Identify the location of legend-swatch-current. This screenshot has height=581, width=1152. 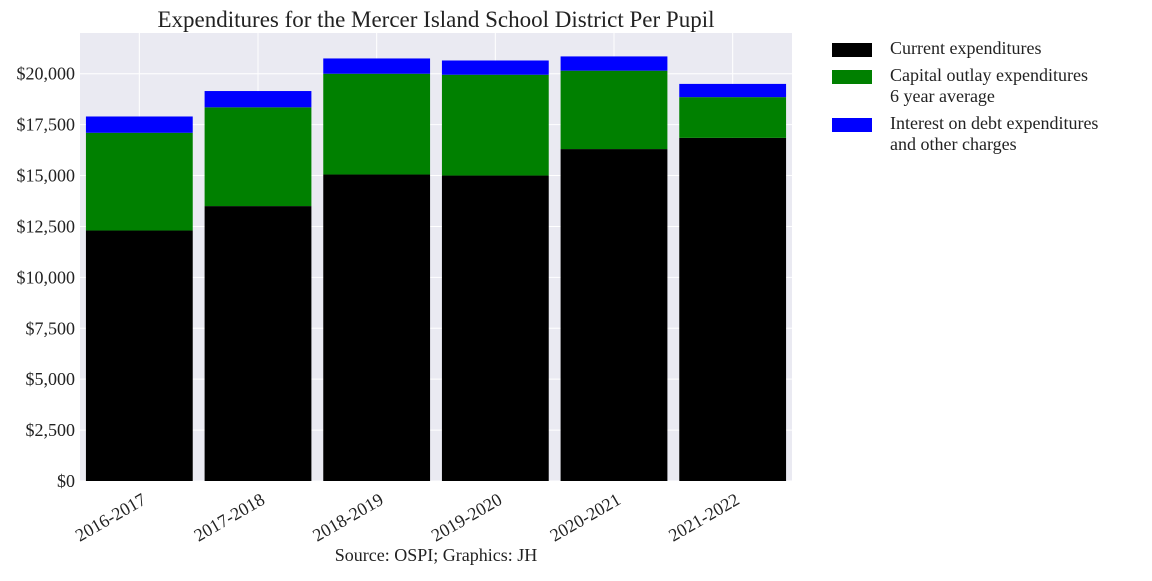
(852, 50).